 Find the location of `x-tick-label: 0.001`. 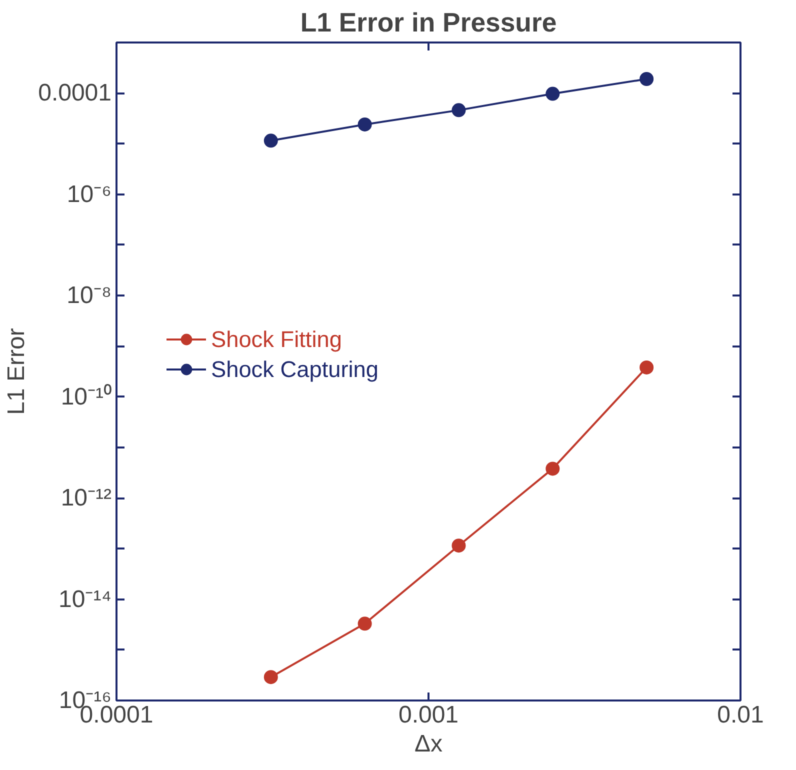

x-tick-label: 0.001 is located at coordinates (428, 715).